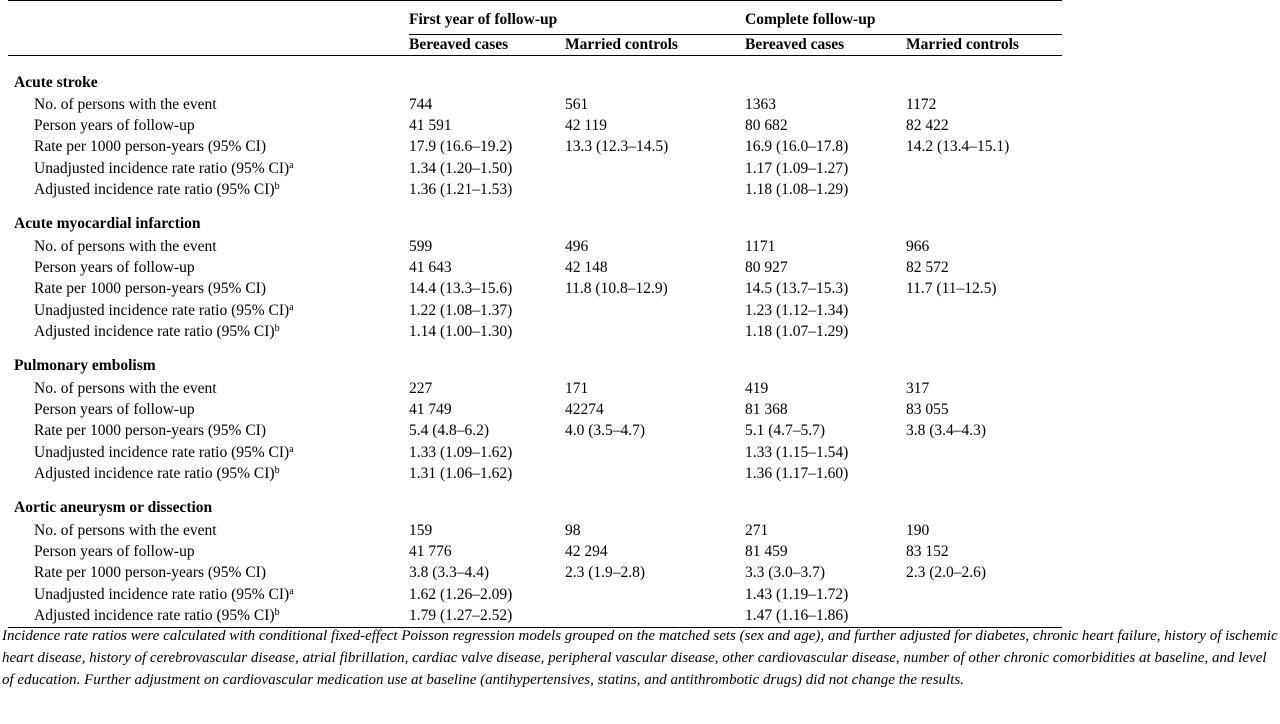  What do you see at coordinates (535, 530) in the screenshot?
I see `table-row: No. of persons with the event 159 98 271 190` at bounding box center [535, 530].